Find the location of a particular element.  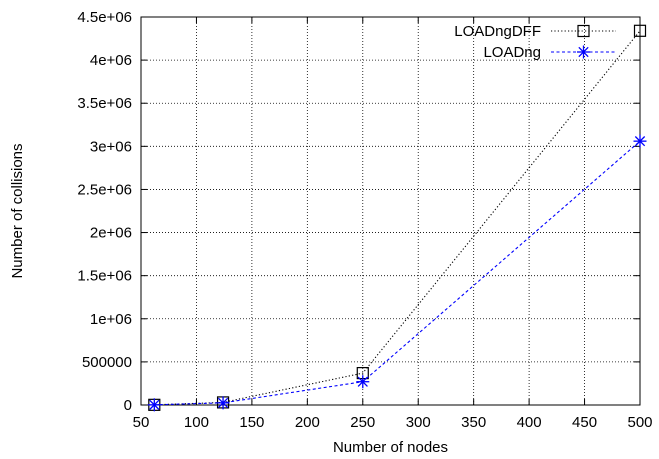

x-tick-label: 300 is located at coordinates (418, 422).